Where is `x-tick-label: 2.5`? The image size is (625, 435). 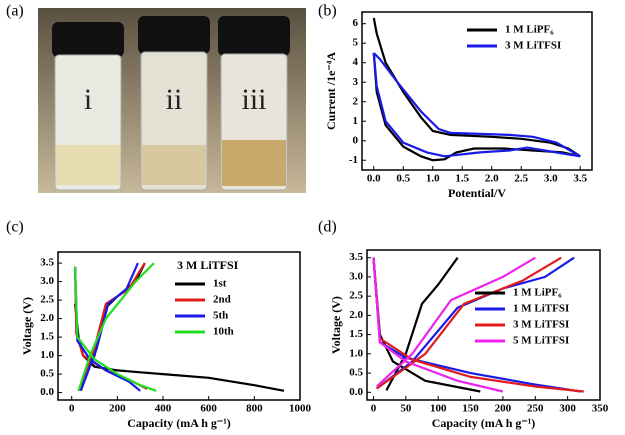 x-tick-label: 2.5 is located at coordinates (521, 179).